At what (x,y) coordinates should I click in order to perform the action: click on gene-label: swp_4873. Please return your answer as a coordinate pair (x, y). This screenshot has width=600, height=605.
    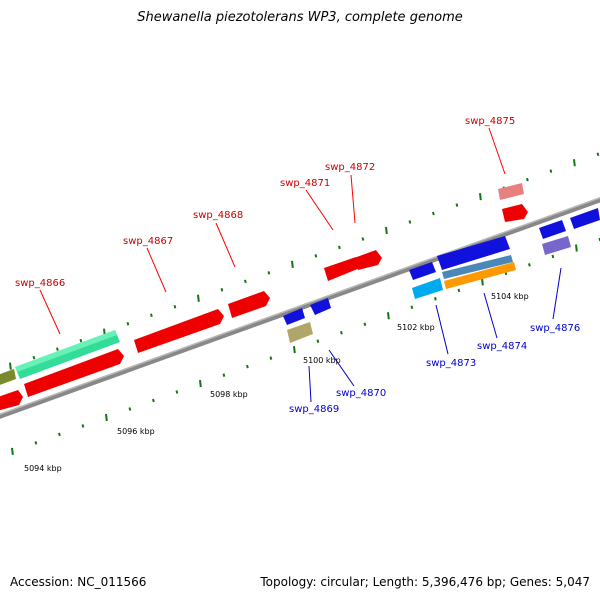
    Looking at the image, I should click on (451, 363).